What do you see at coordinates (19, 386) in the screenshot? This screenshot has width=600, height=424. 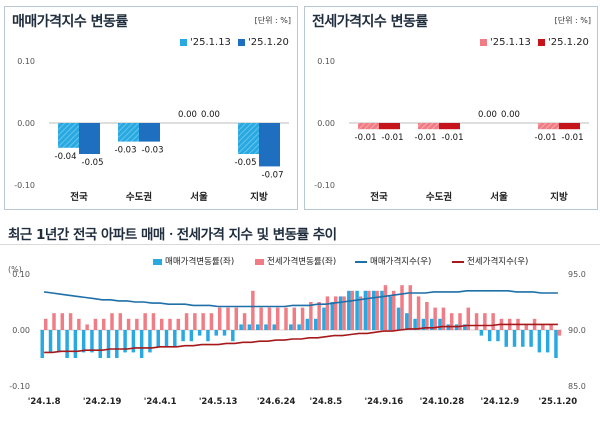 I see `y-left-tick-label: -0.10` at bounding box center [19, 386].